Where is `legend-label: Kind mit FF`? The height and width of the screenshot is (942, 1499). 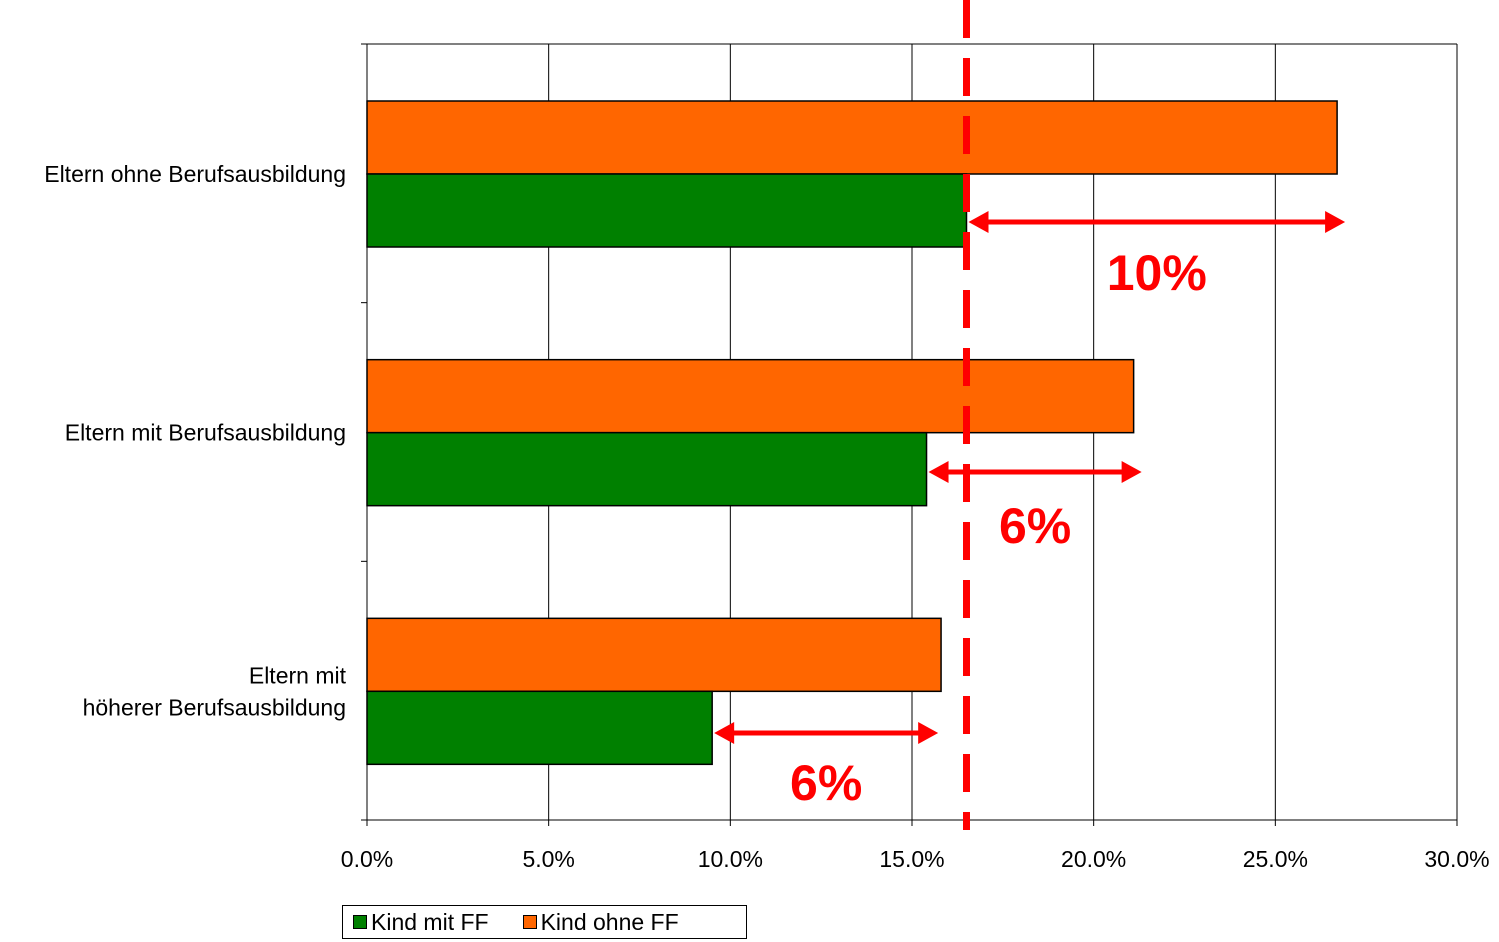
legend-label: Kind mit FF is located at coordinates (430, 921).